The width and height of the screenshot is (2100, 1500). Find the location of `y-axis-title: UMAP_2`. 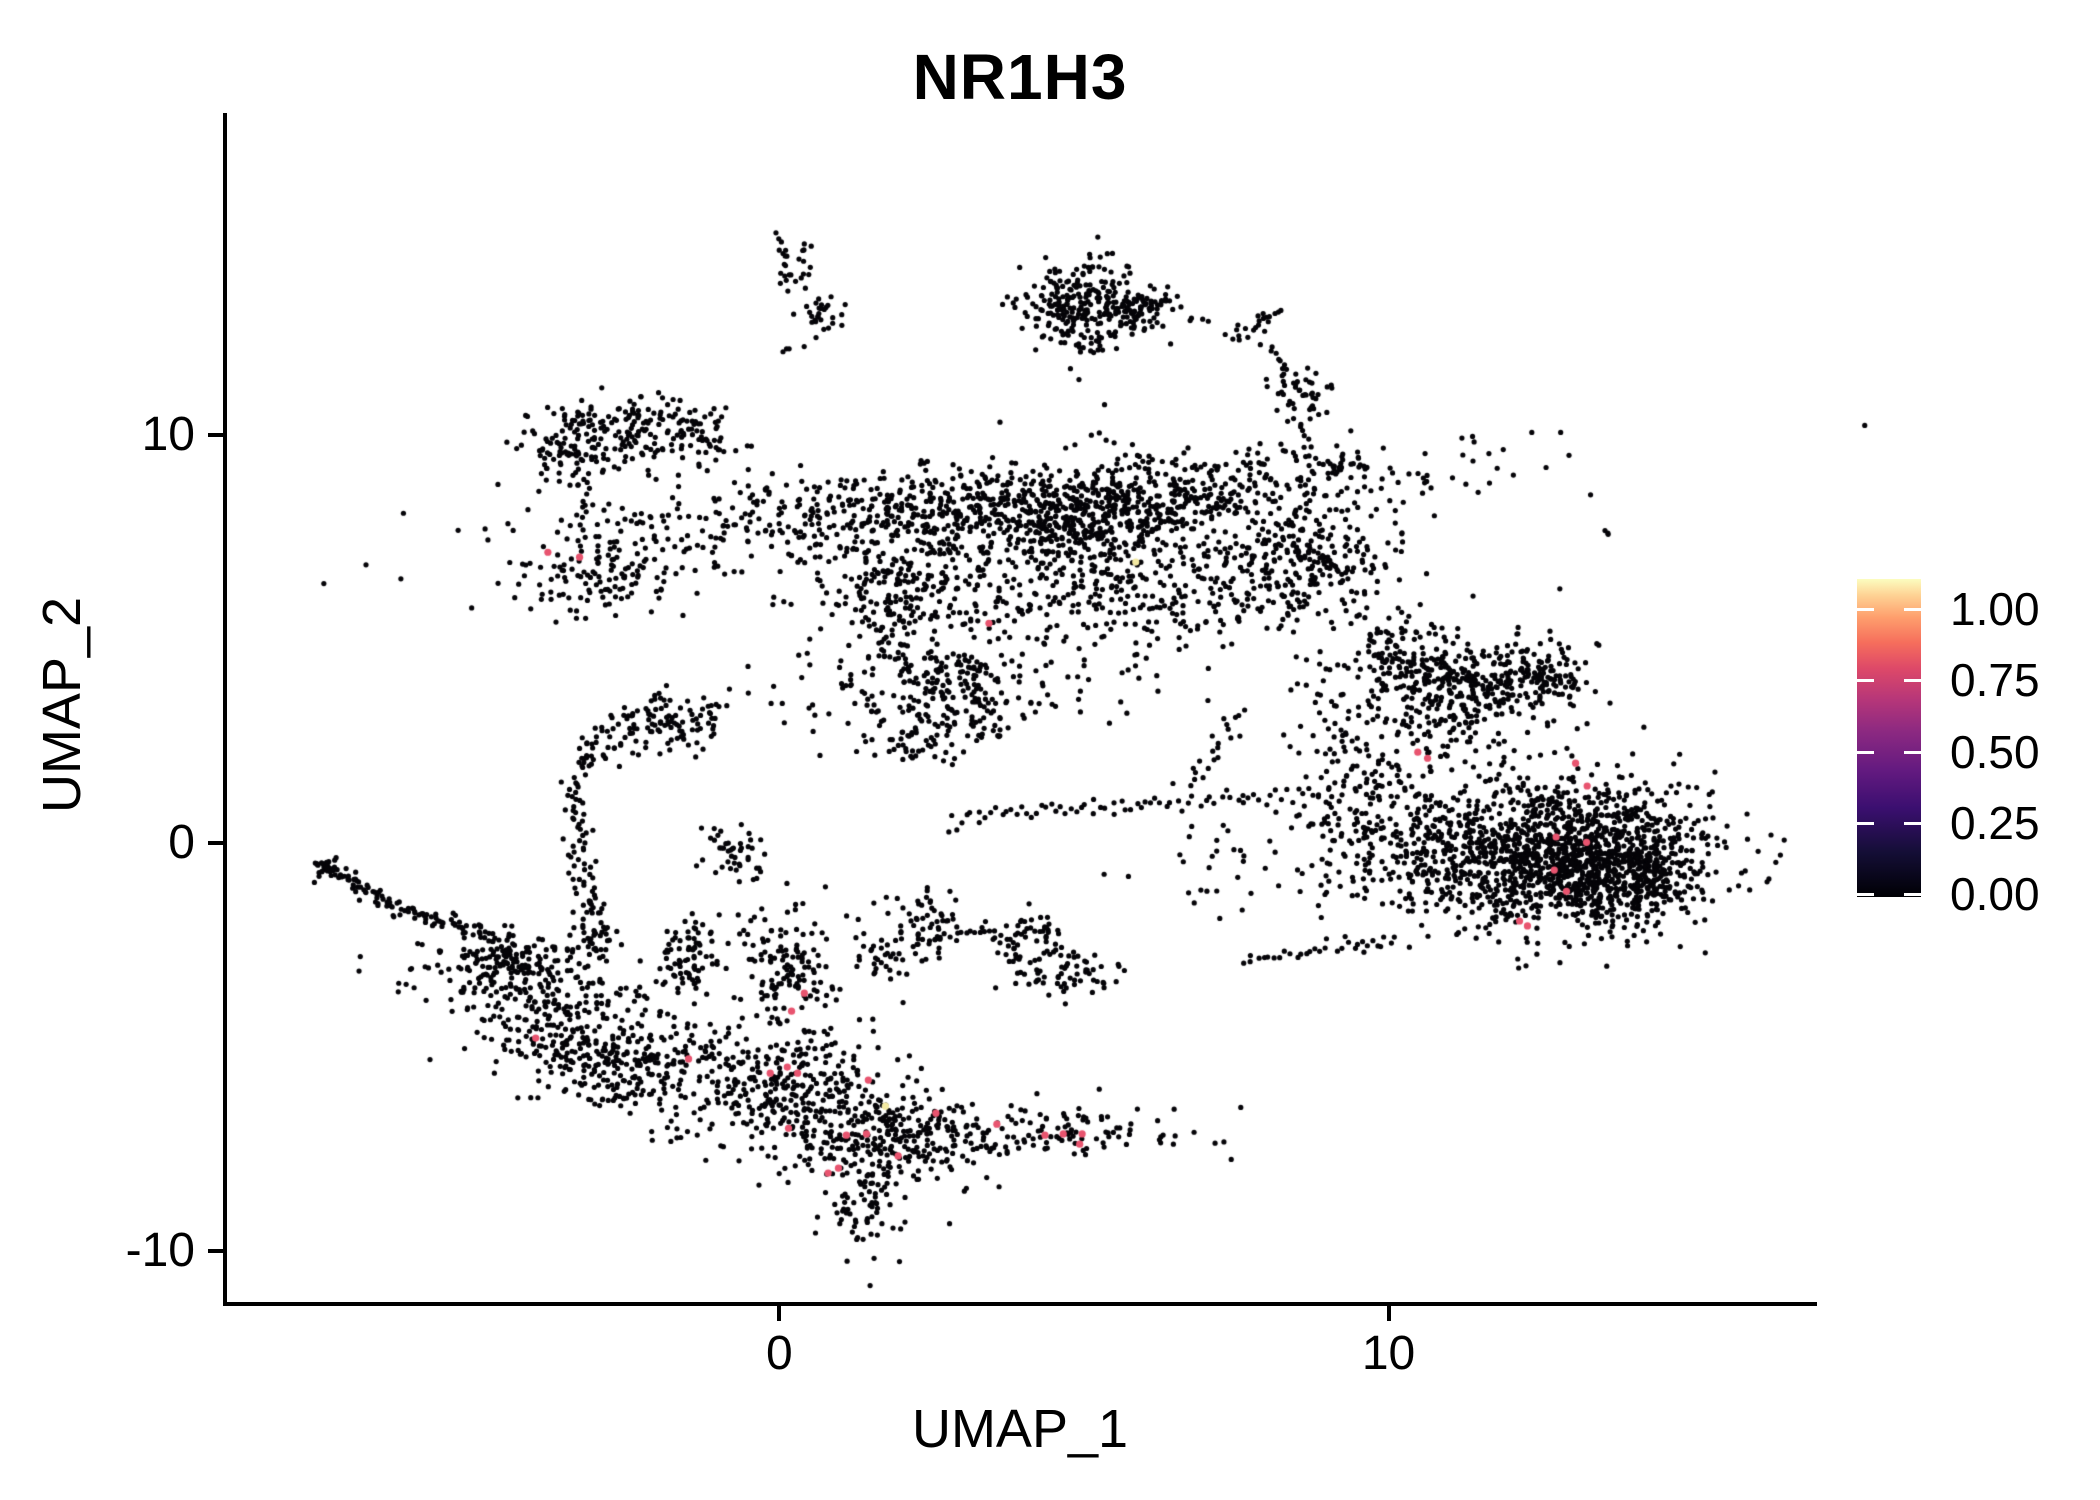

y-axis-title: UMAP_2 is located at coordinates (62, 705).